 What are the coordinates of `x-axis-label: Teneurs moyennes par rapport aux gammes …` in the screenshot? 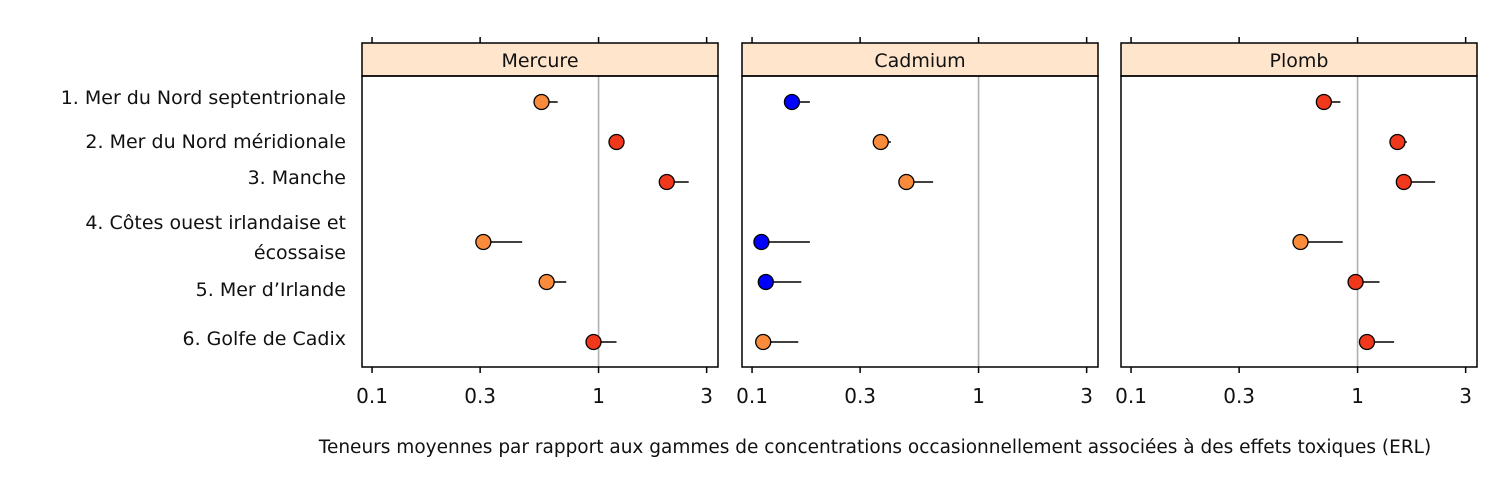 It's located at (874, 447).